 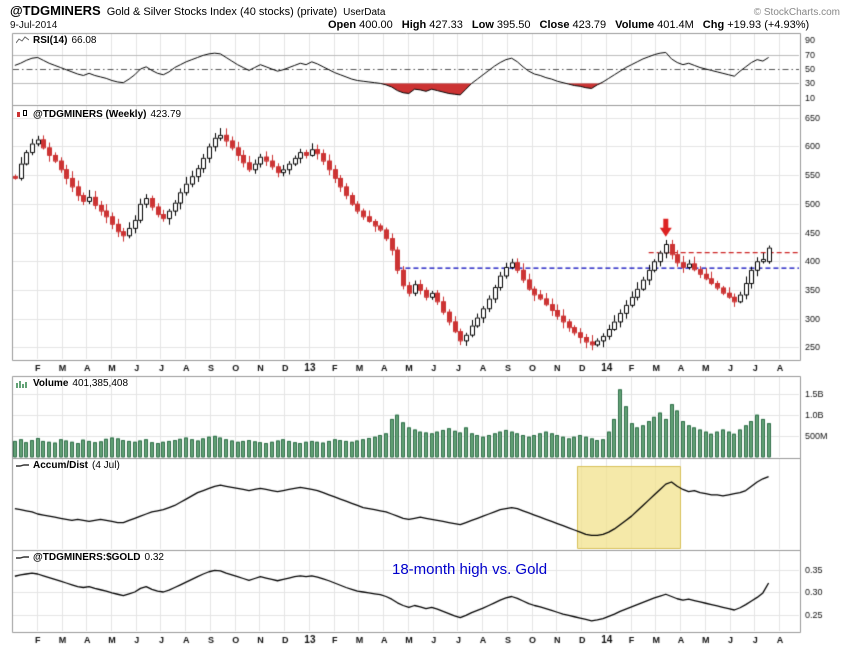 What do you see at coordinates (154, 557) in the screenshot?
I see `ratio-value: 0.32` at bounding box center [154, 557].